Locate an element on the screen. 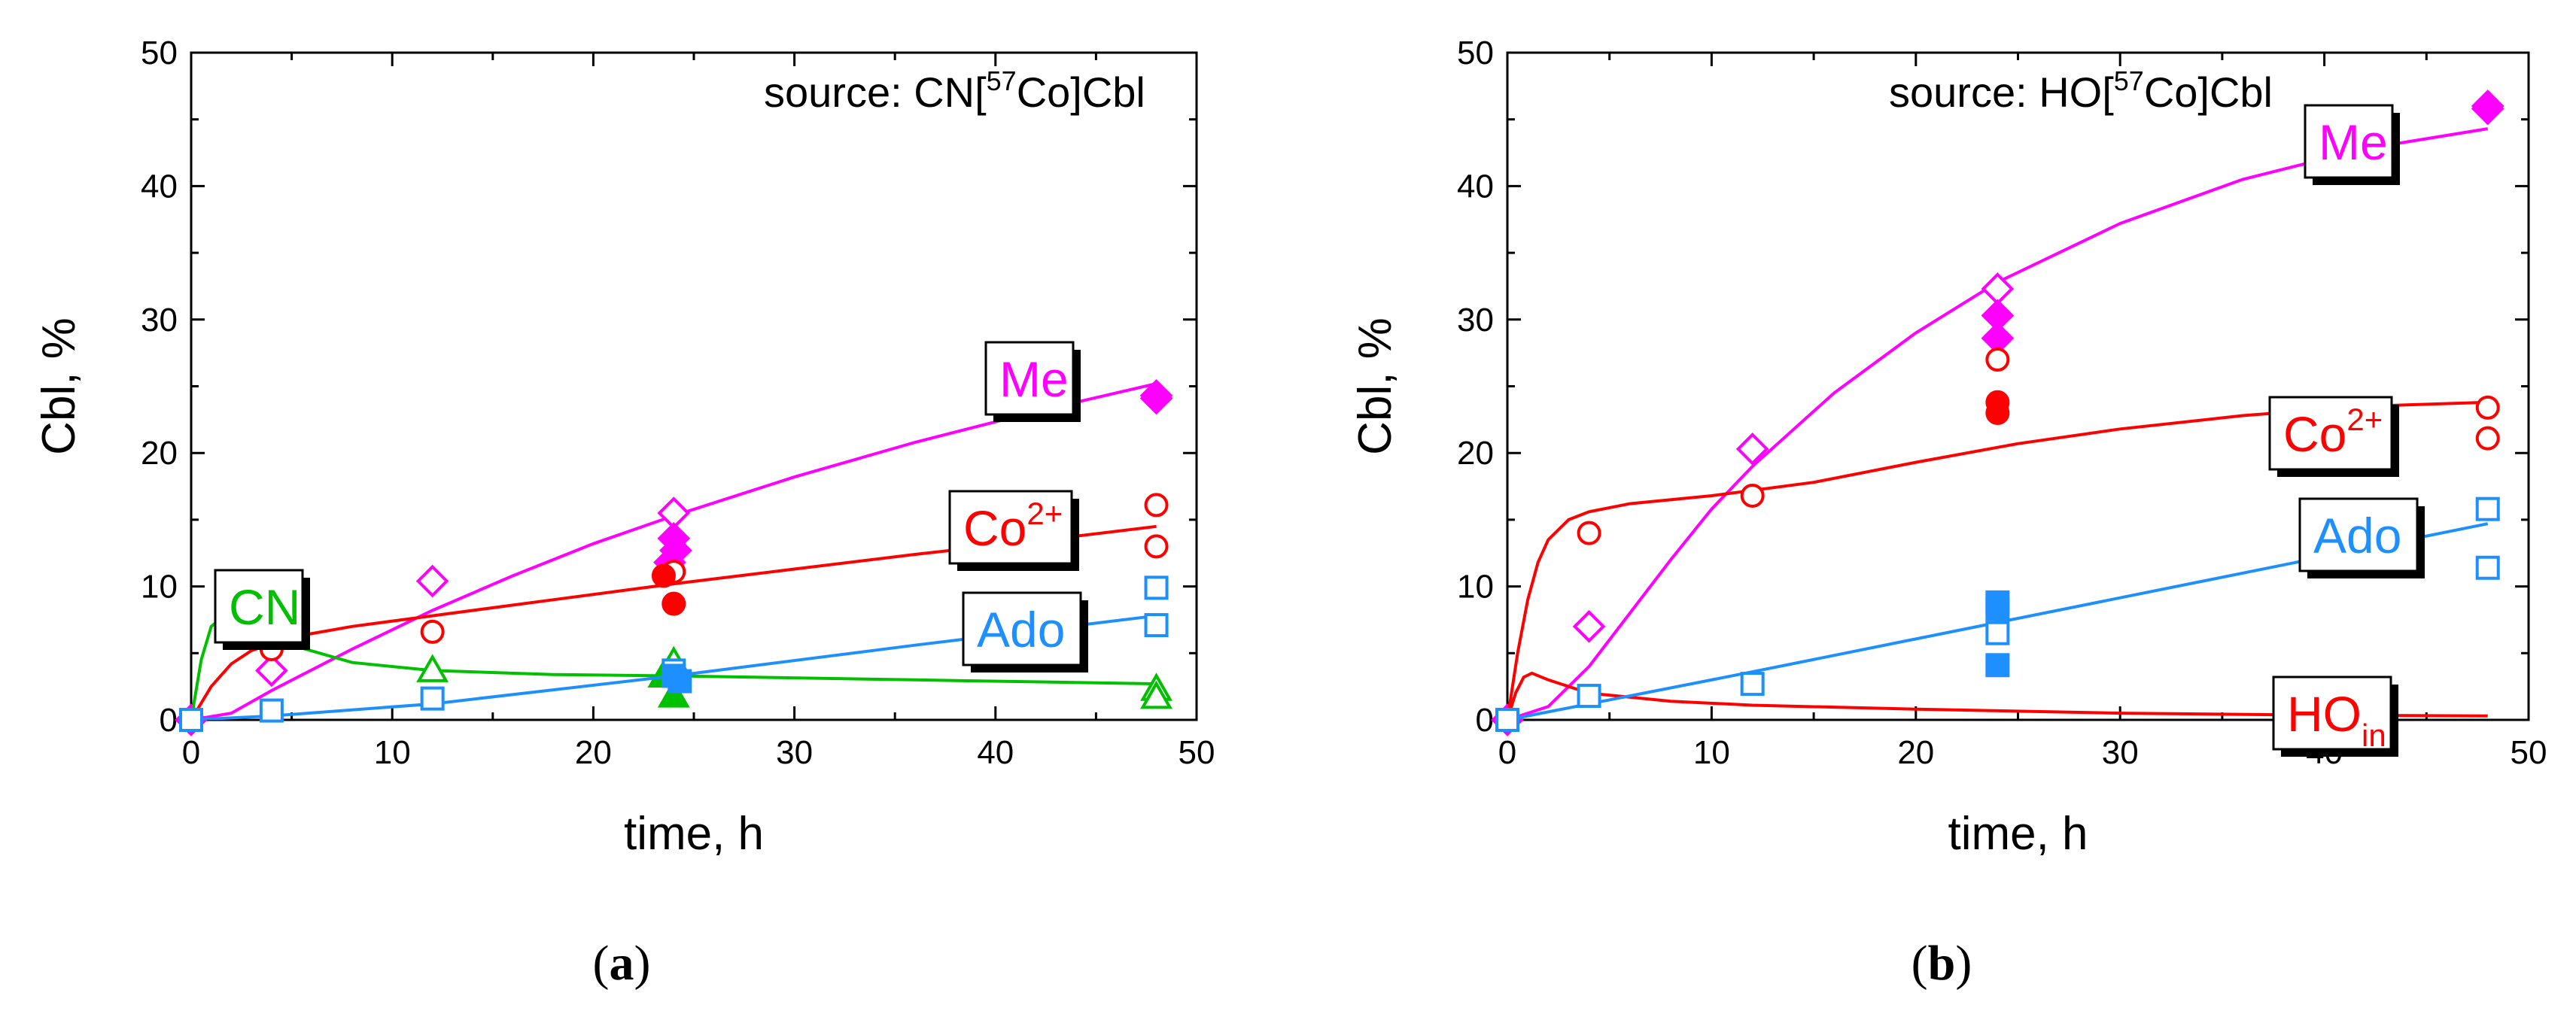  x-axis-label: time, h is located at coordinates (694, 834).